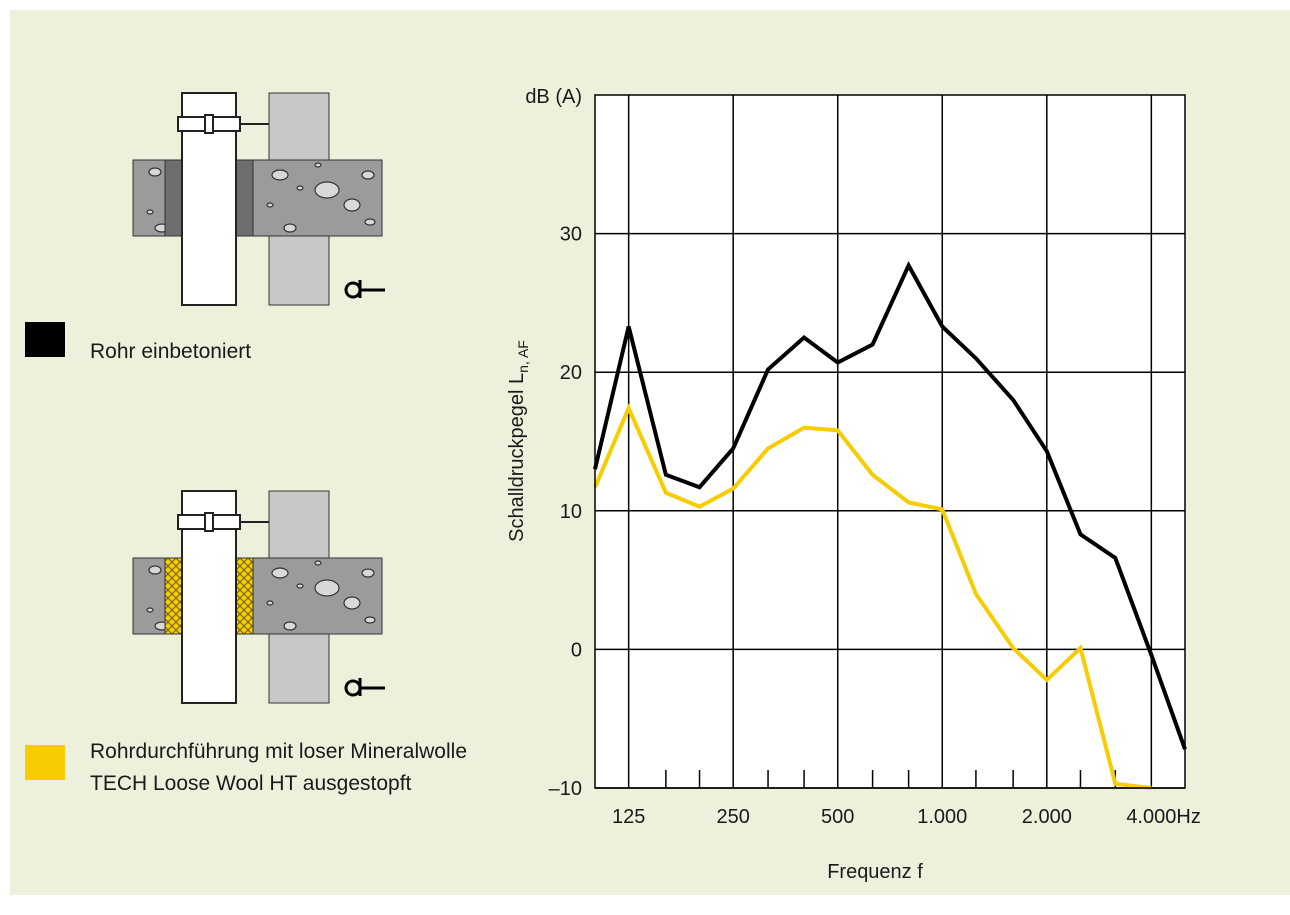 This screenshot has width=1290, height=915. I want to click on y-axis-label: Schalldruckpegel Ln, AF, so click(518, 441).